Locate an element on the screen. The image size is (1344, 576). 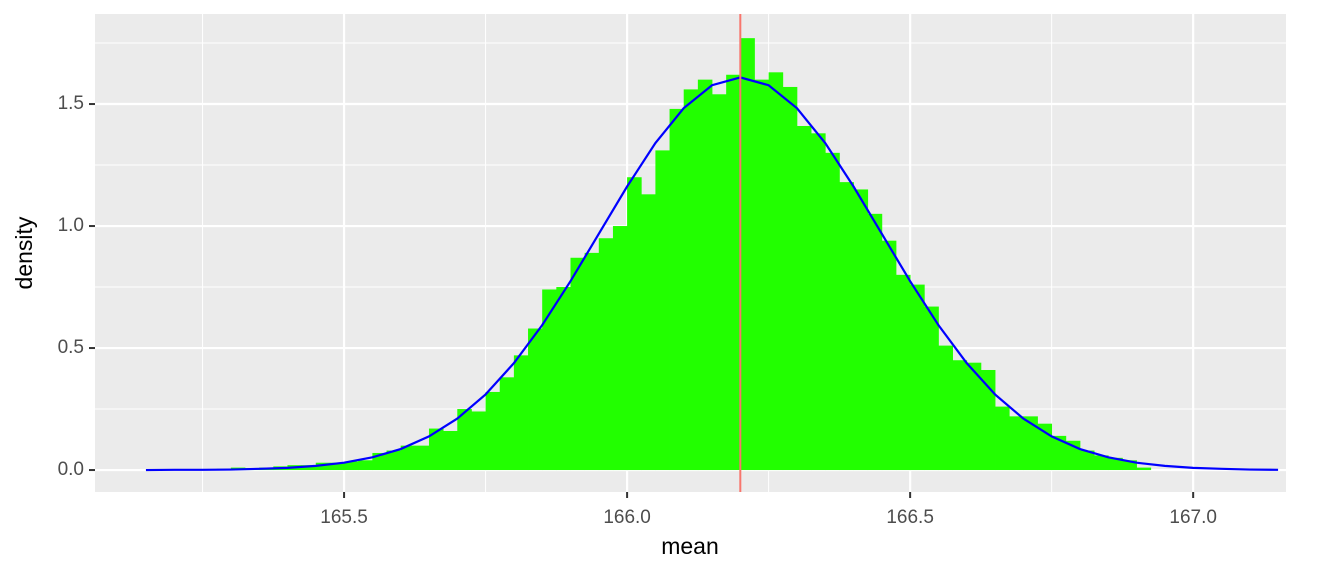
x-axis-title: mean is located at coordinates (690, 546).